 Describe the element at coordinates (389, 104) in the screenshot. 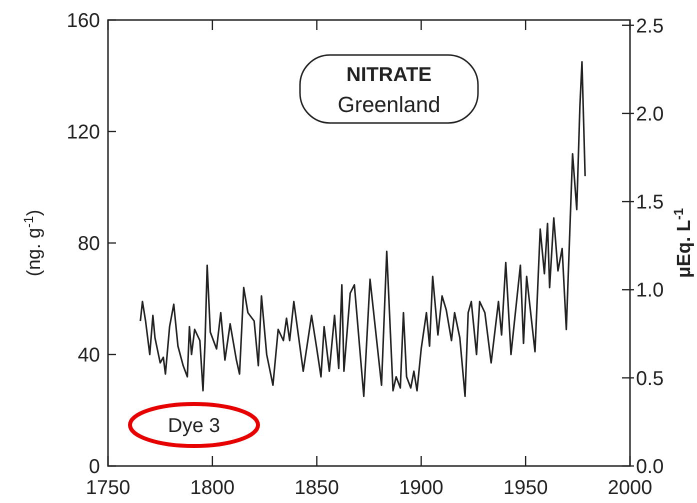

I see `text: Greenland` at that location.